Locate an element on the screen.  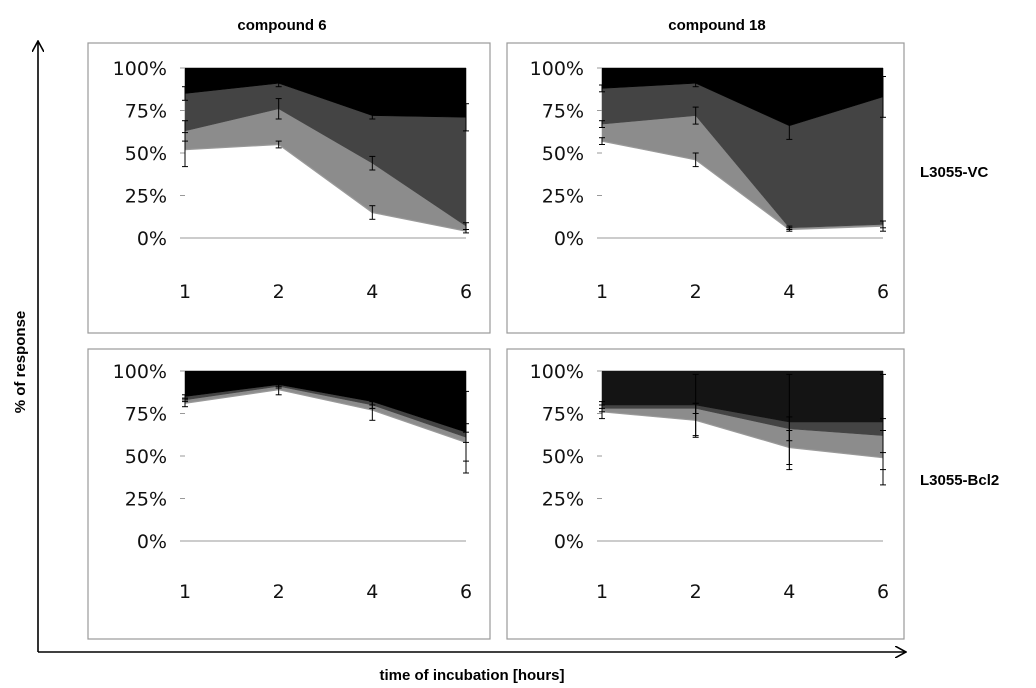
x-axis-title: time of incubation [hours] is located at coordinates (472, 675).